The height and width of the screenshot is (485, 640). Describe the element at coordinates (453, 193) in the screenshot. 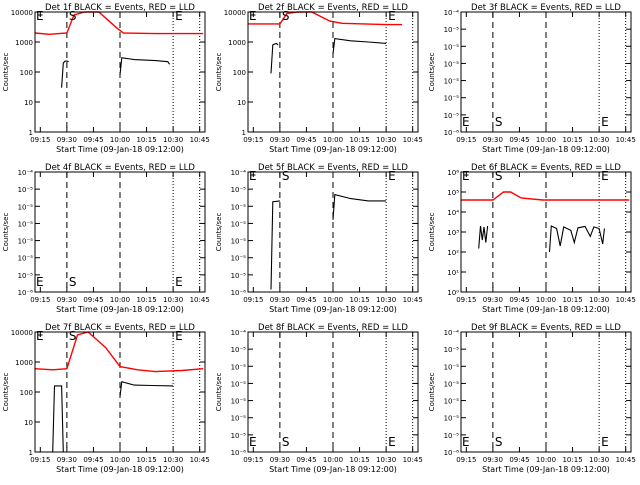

I see `y-tick-label: 10⁵` at that location.